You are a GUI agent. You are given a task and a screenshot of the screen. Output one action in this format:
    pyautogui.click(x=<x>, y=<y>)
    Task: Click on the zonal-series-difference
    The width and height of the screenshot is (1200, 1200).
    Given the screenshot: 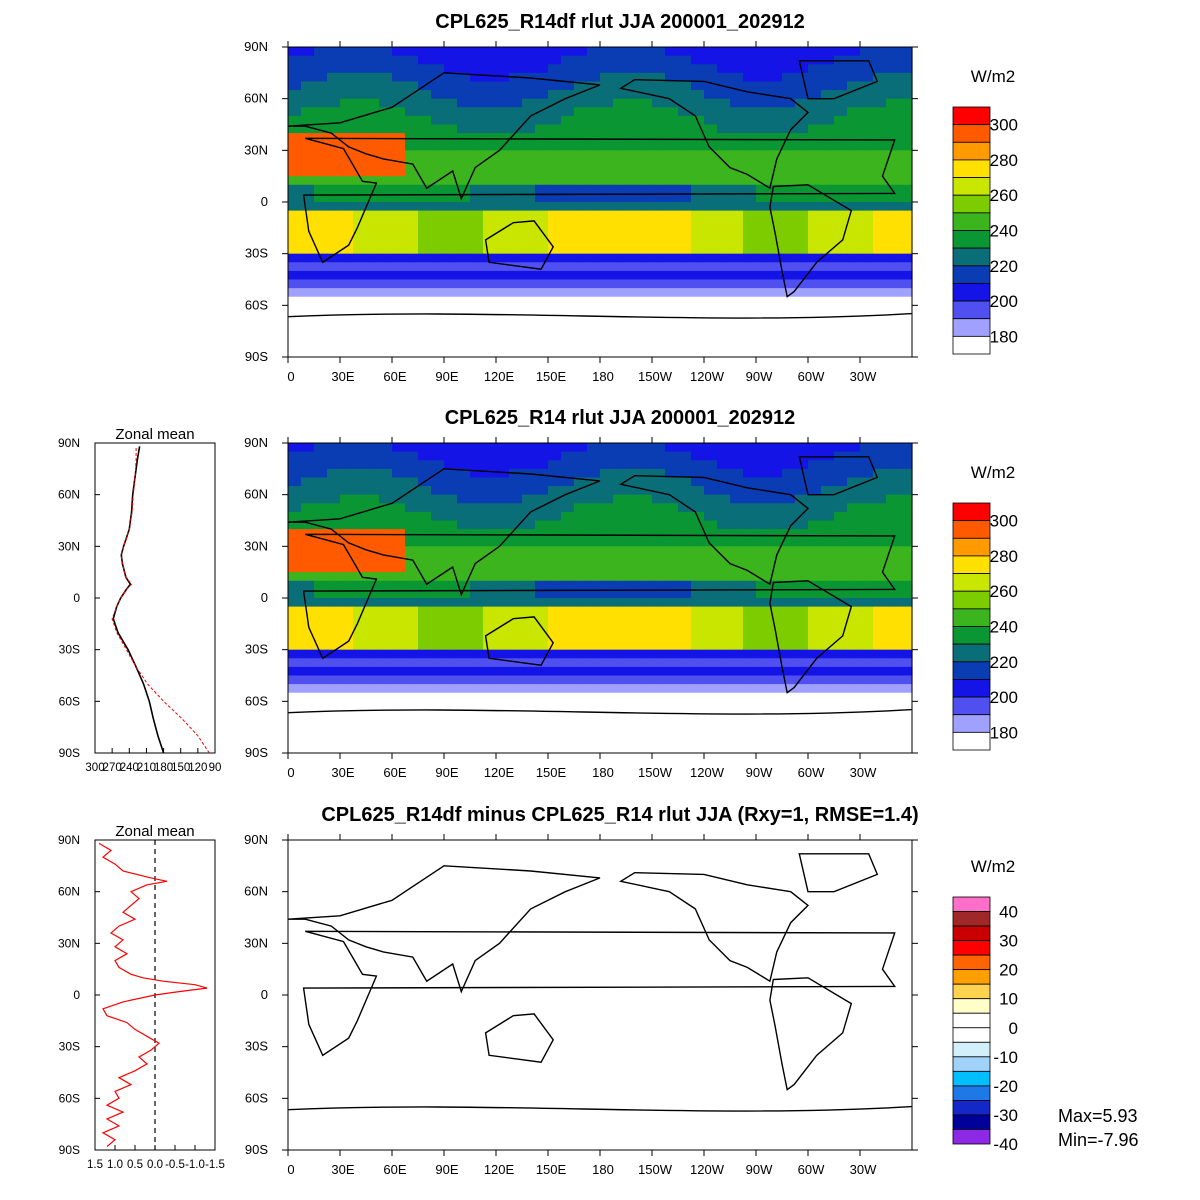 What is the action you would take?
    pyautogui.click(x=153, y=995)
    